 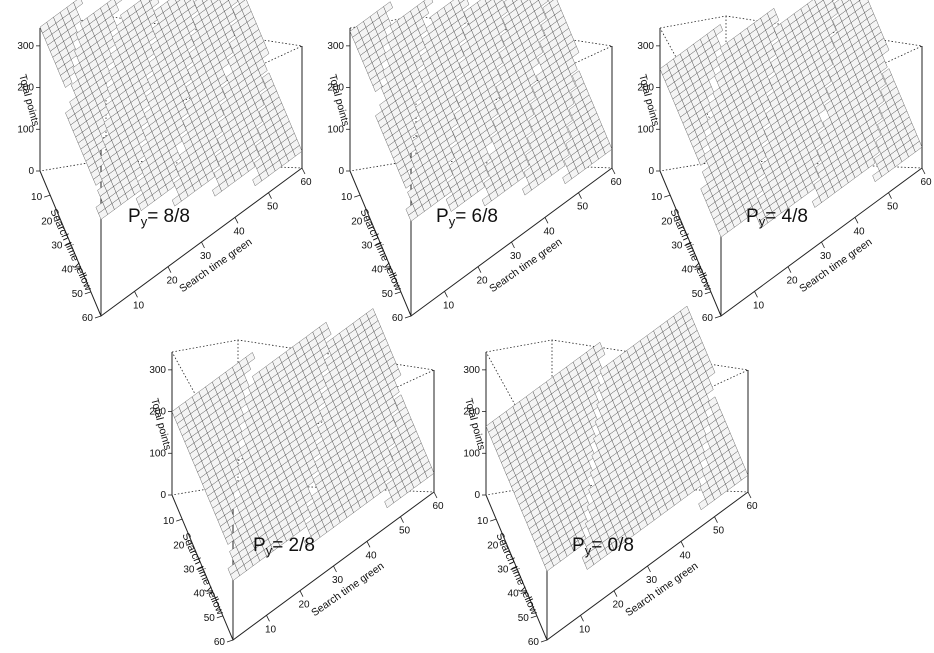 I want to click on y-tick-label: 30, so click(x=677, y=246).